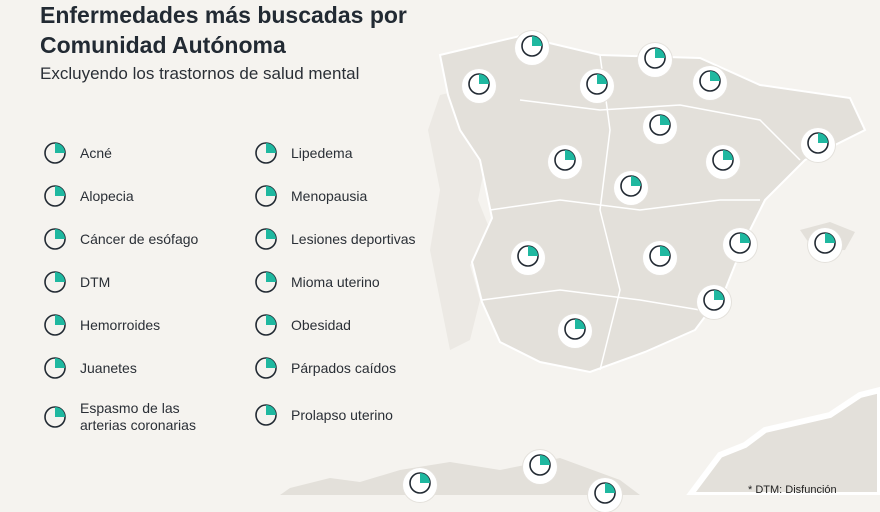 The image size is (880, 512). I want to click on legs-marker, so click(655, 60).